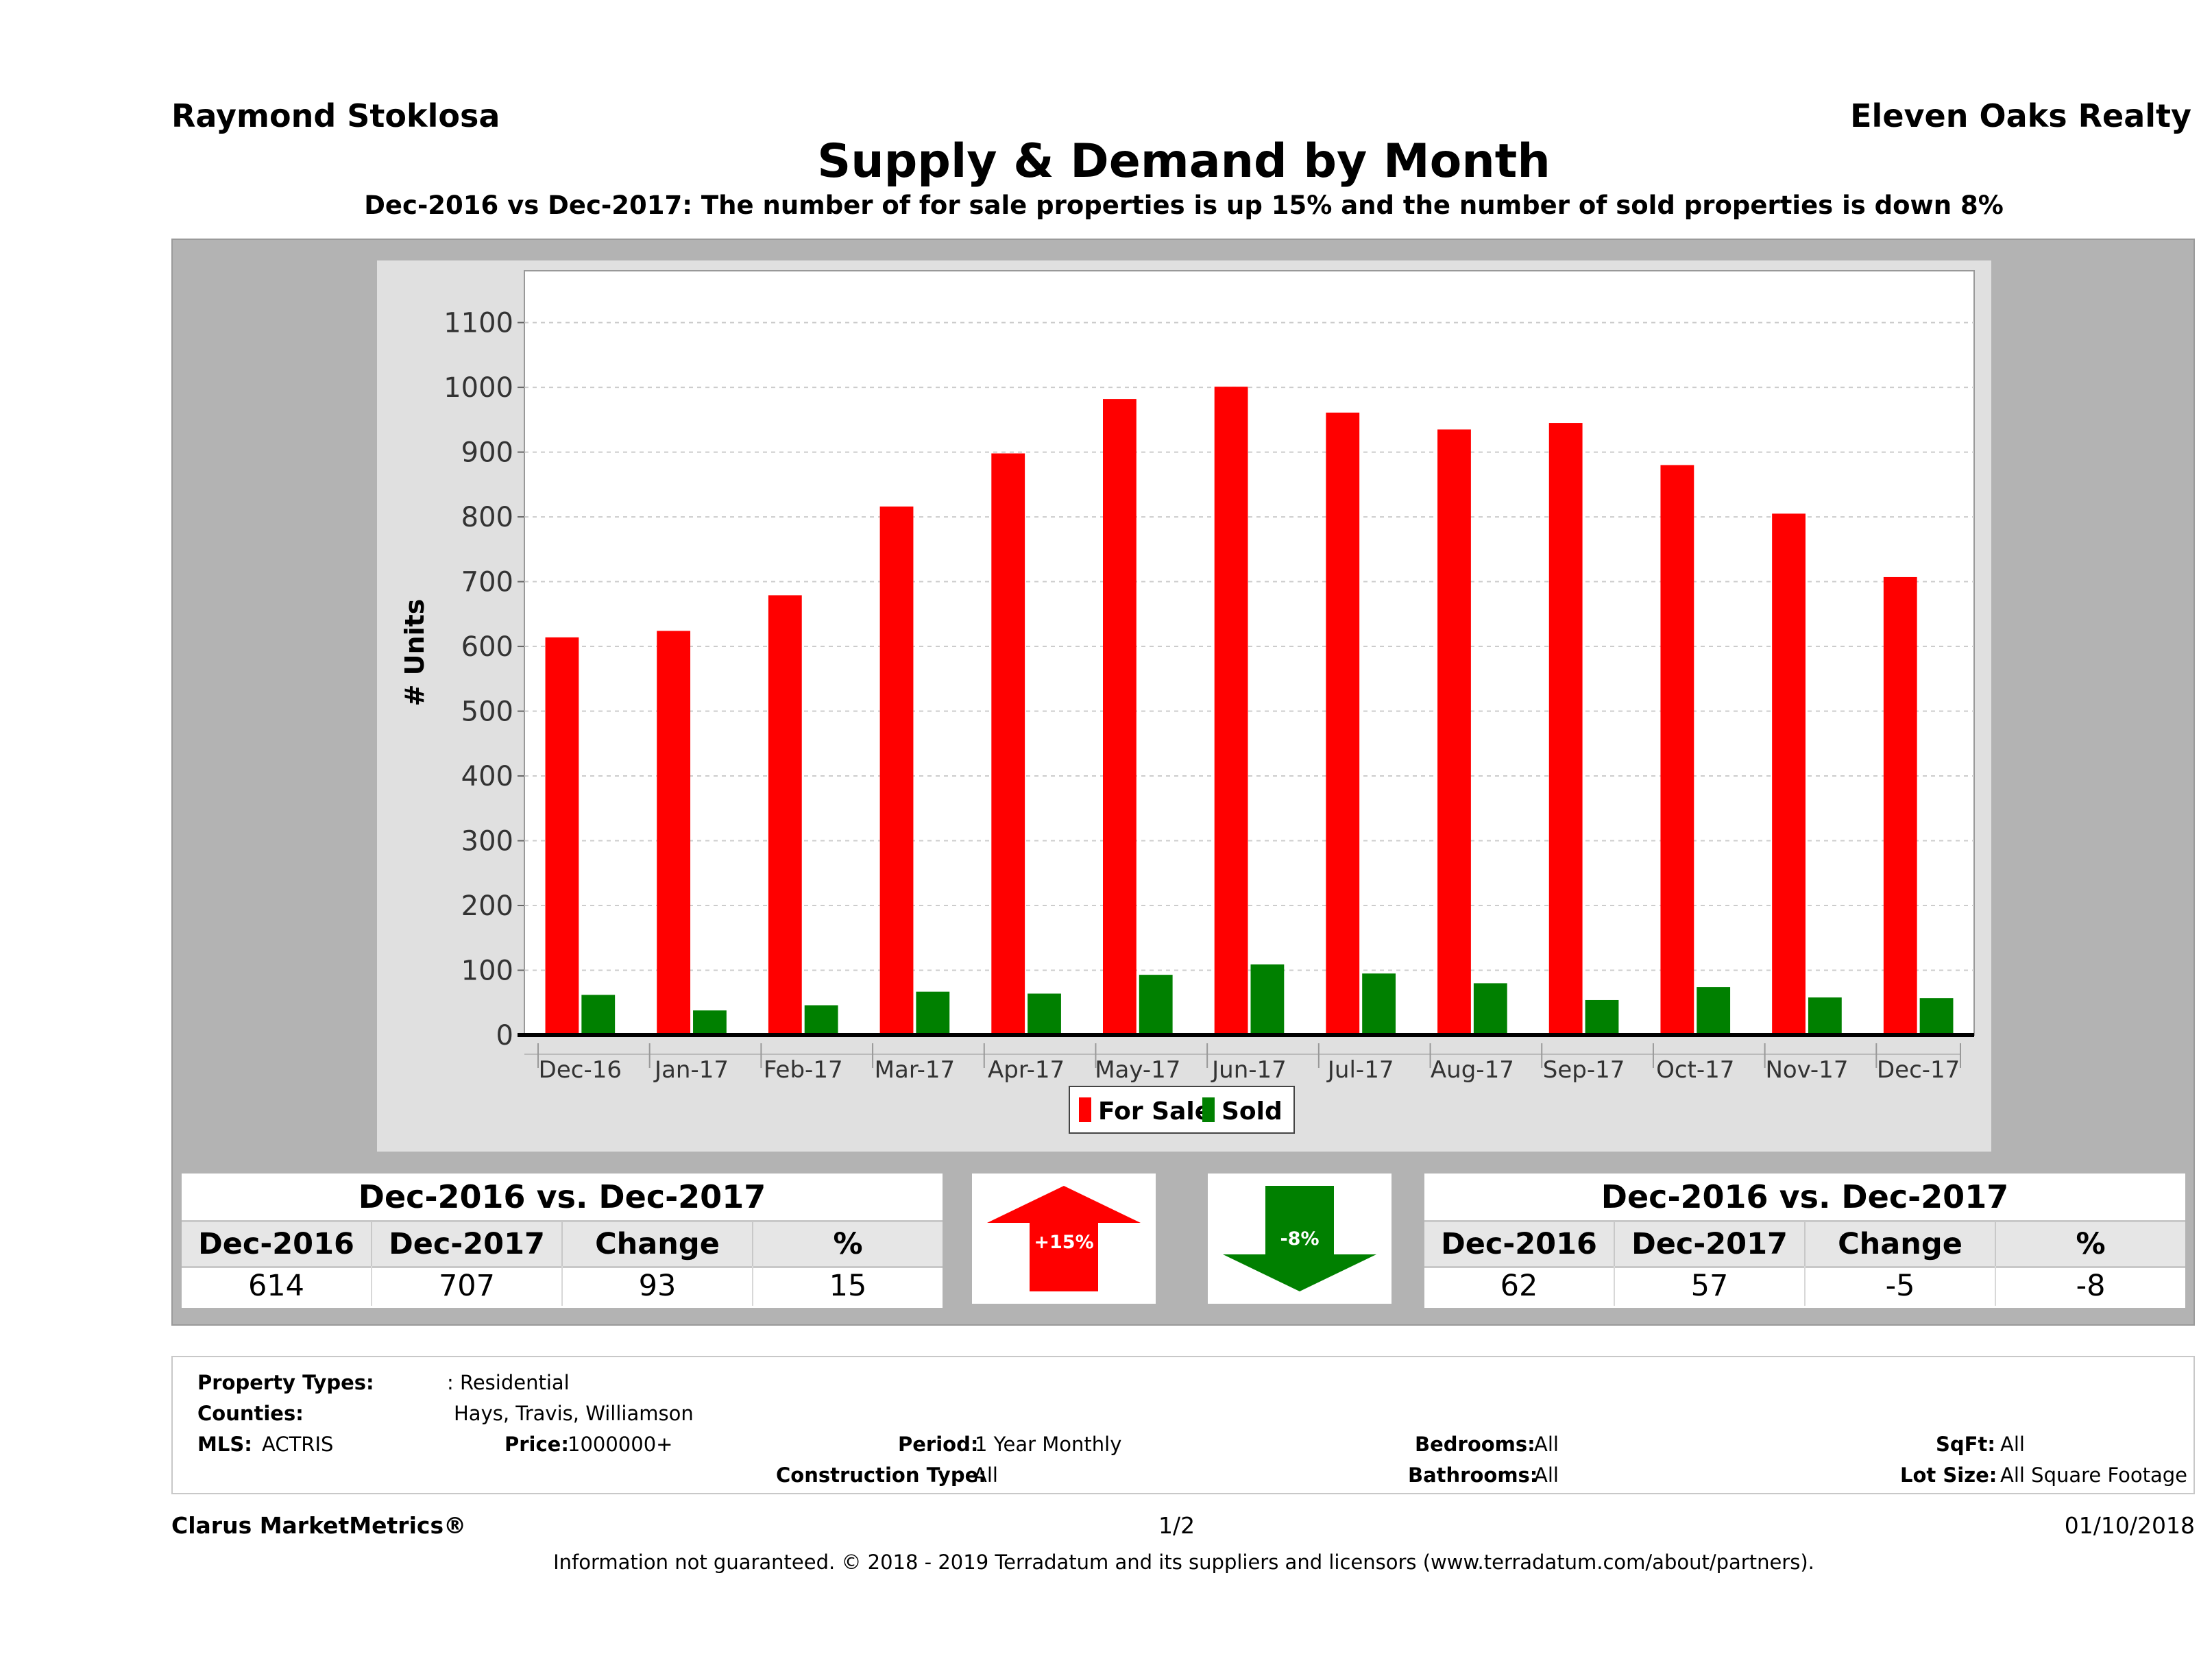 Image resolution: width=2212 pixels, height=1678 pixels. I want to click on lot-size-label: Lot Size:, so click(1949, 1475).